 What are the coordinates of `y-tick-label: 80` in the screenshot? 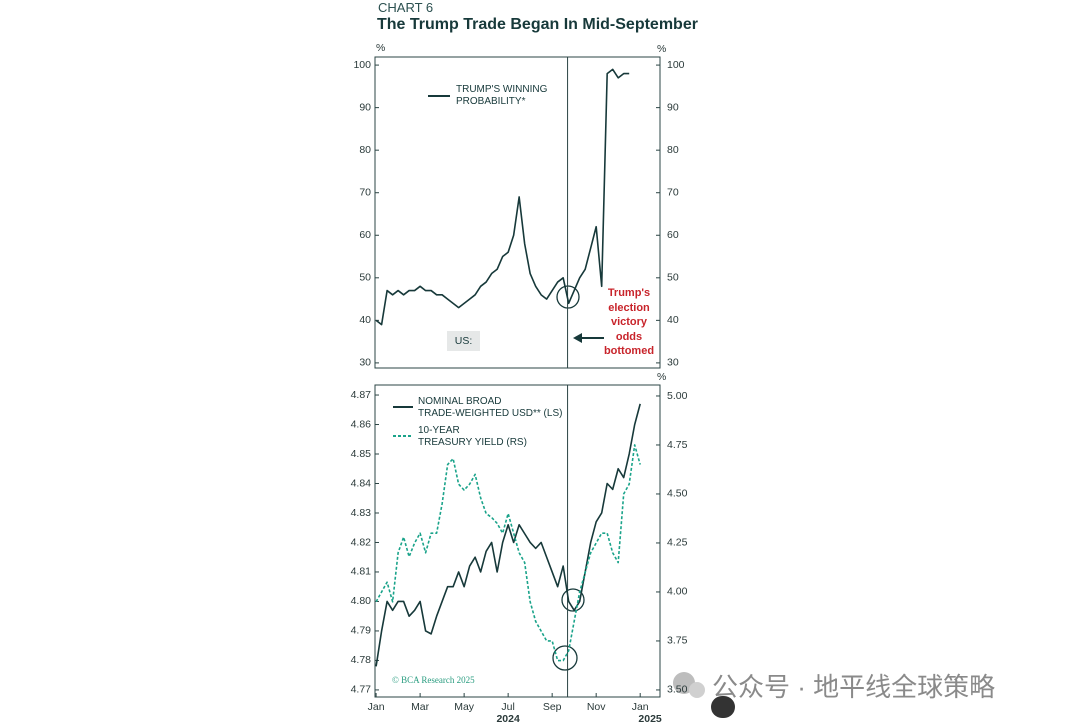 It's located at (365, 150).